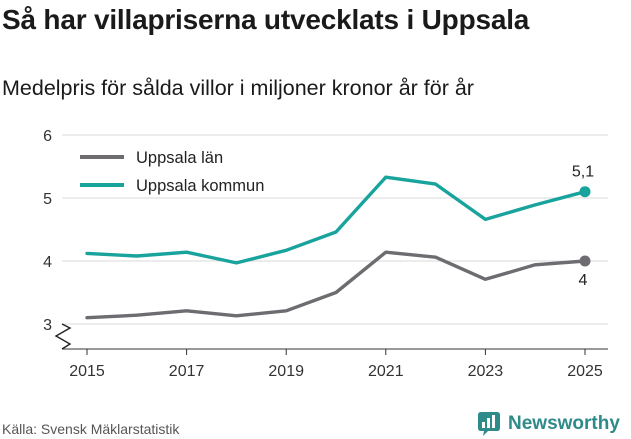 The image size is (631, 439). I want to click on brand-logo: Newsworthy, so click(548, 424).